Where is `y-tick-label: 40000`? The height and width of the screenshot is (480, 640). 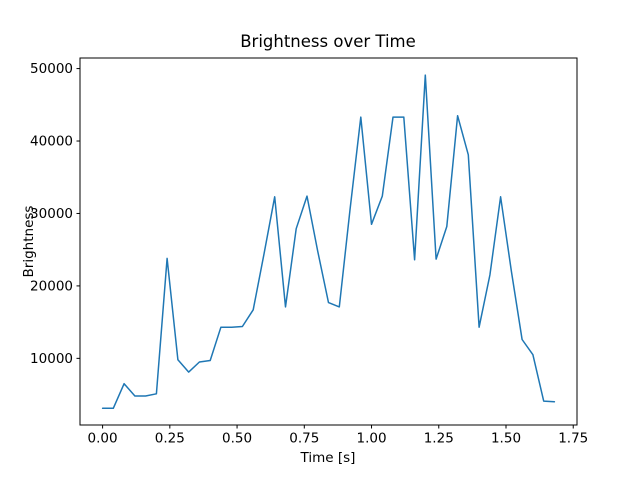 y-tick-label: 40000 is located at coordinates (51, 142).